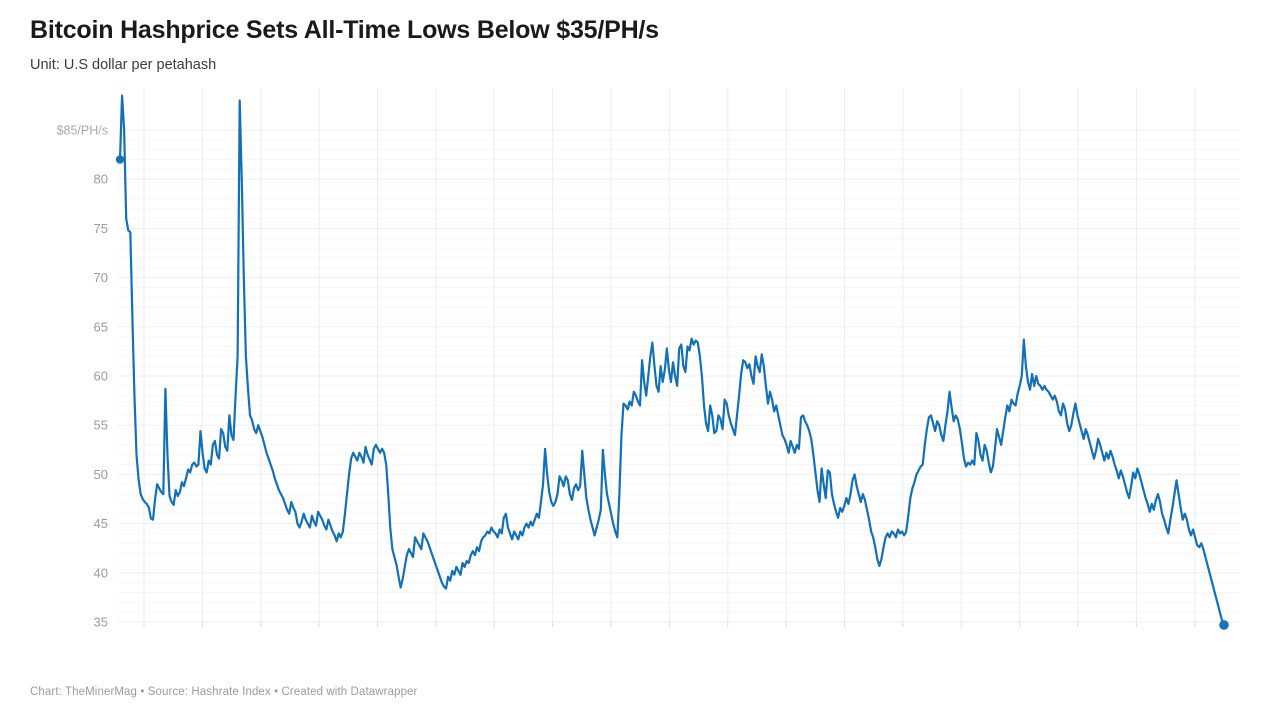 The image size is (1280, 720). What do you see at coordinates (82, 131) in the screenshot?
I see `y-axis-tick-label: $85/PH/s` at bounding box center [82, 131].